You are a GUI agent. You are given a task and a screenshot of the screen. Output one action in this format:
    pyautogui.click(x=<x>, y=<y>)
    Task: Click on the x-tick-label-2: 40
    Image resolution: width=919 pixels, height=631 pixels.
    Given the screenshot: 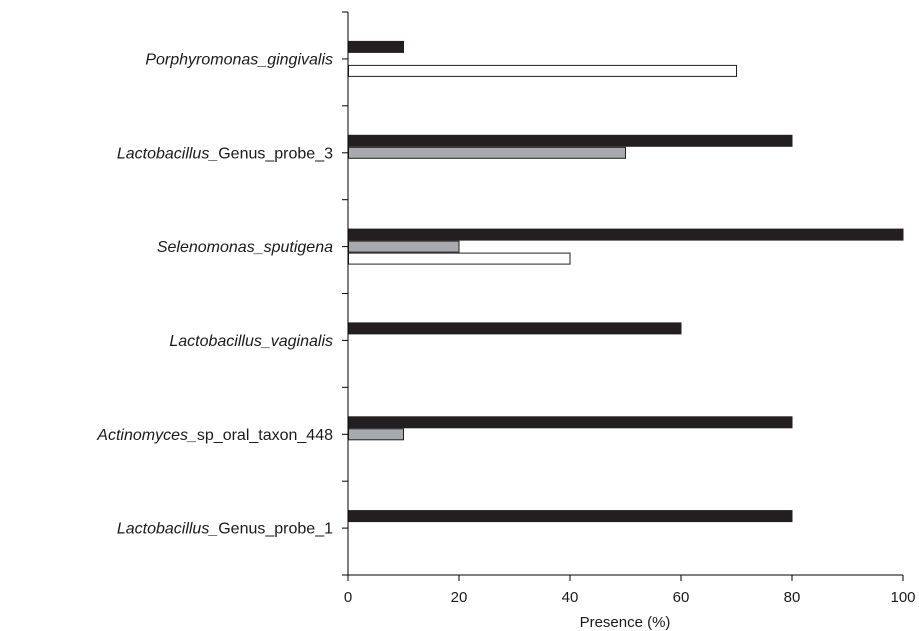 What is the action you would take?
    pyautogui.click(x=570, y=597)
    